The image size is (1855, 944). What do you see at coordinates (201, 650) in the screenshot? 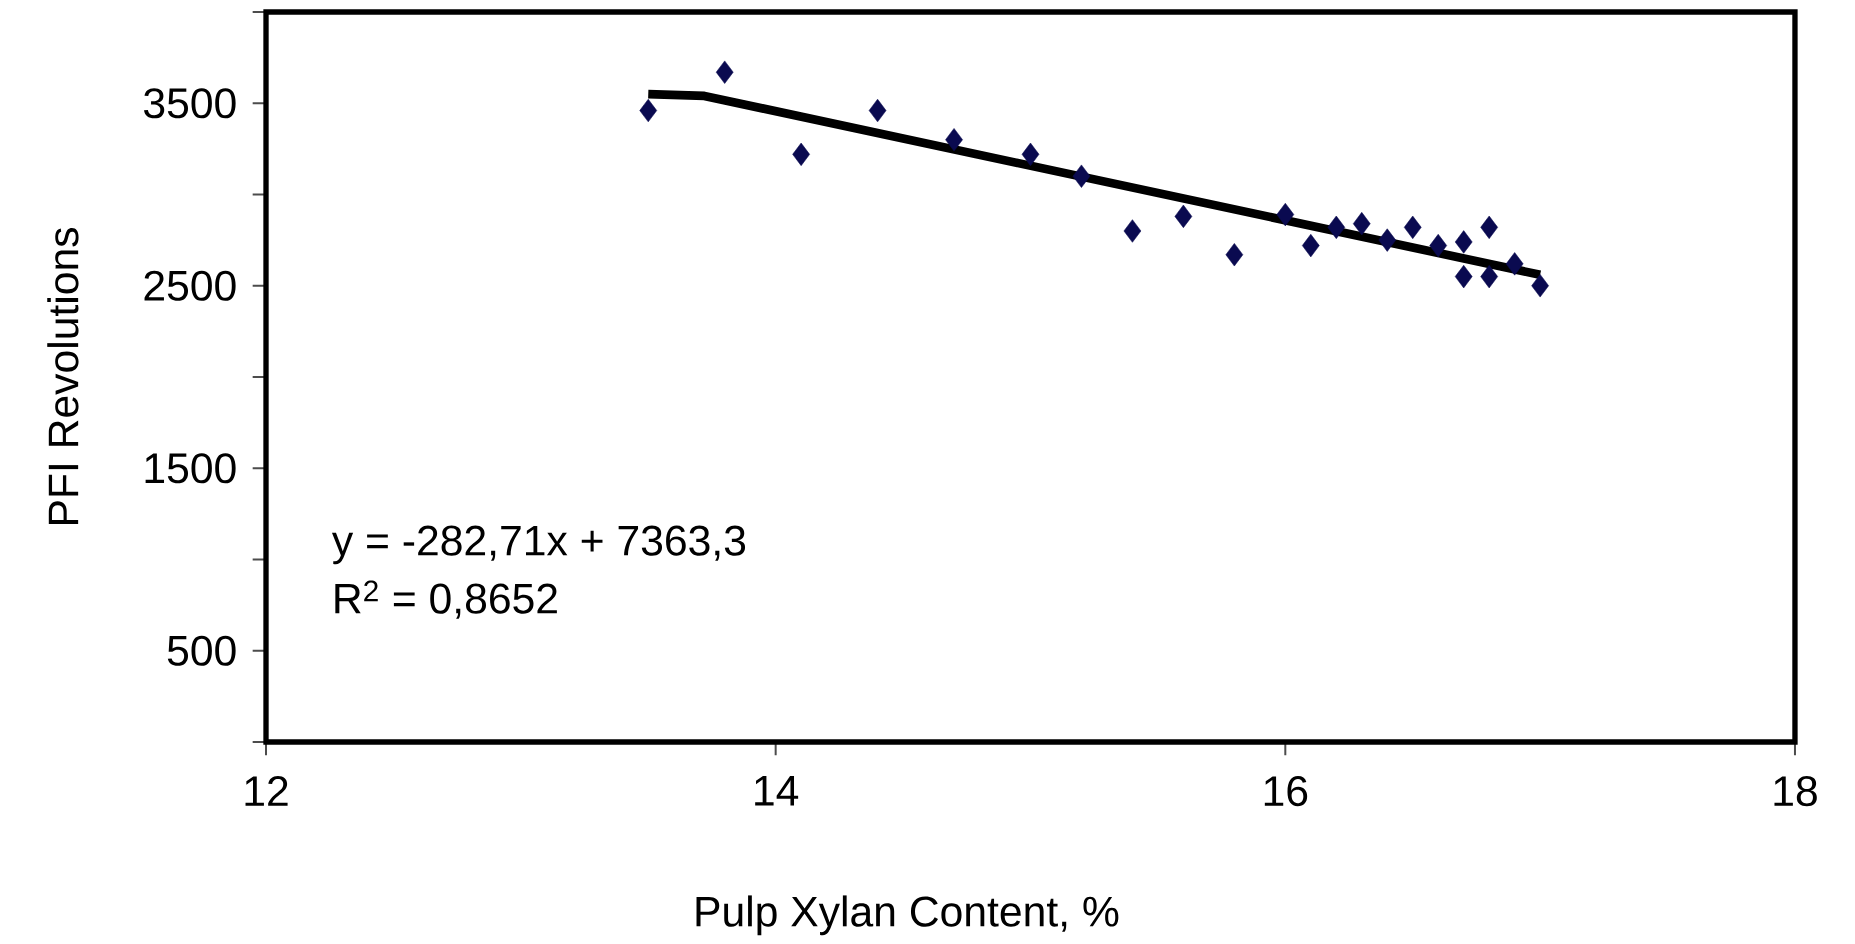
I see `y-tick-label: 500` at bounding box center [201, 650].